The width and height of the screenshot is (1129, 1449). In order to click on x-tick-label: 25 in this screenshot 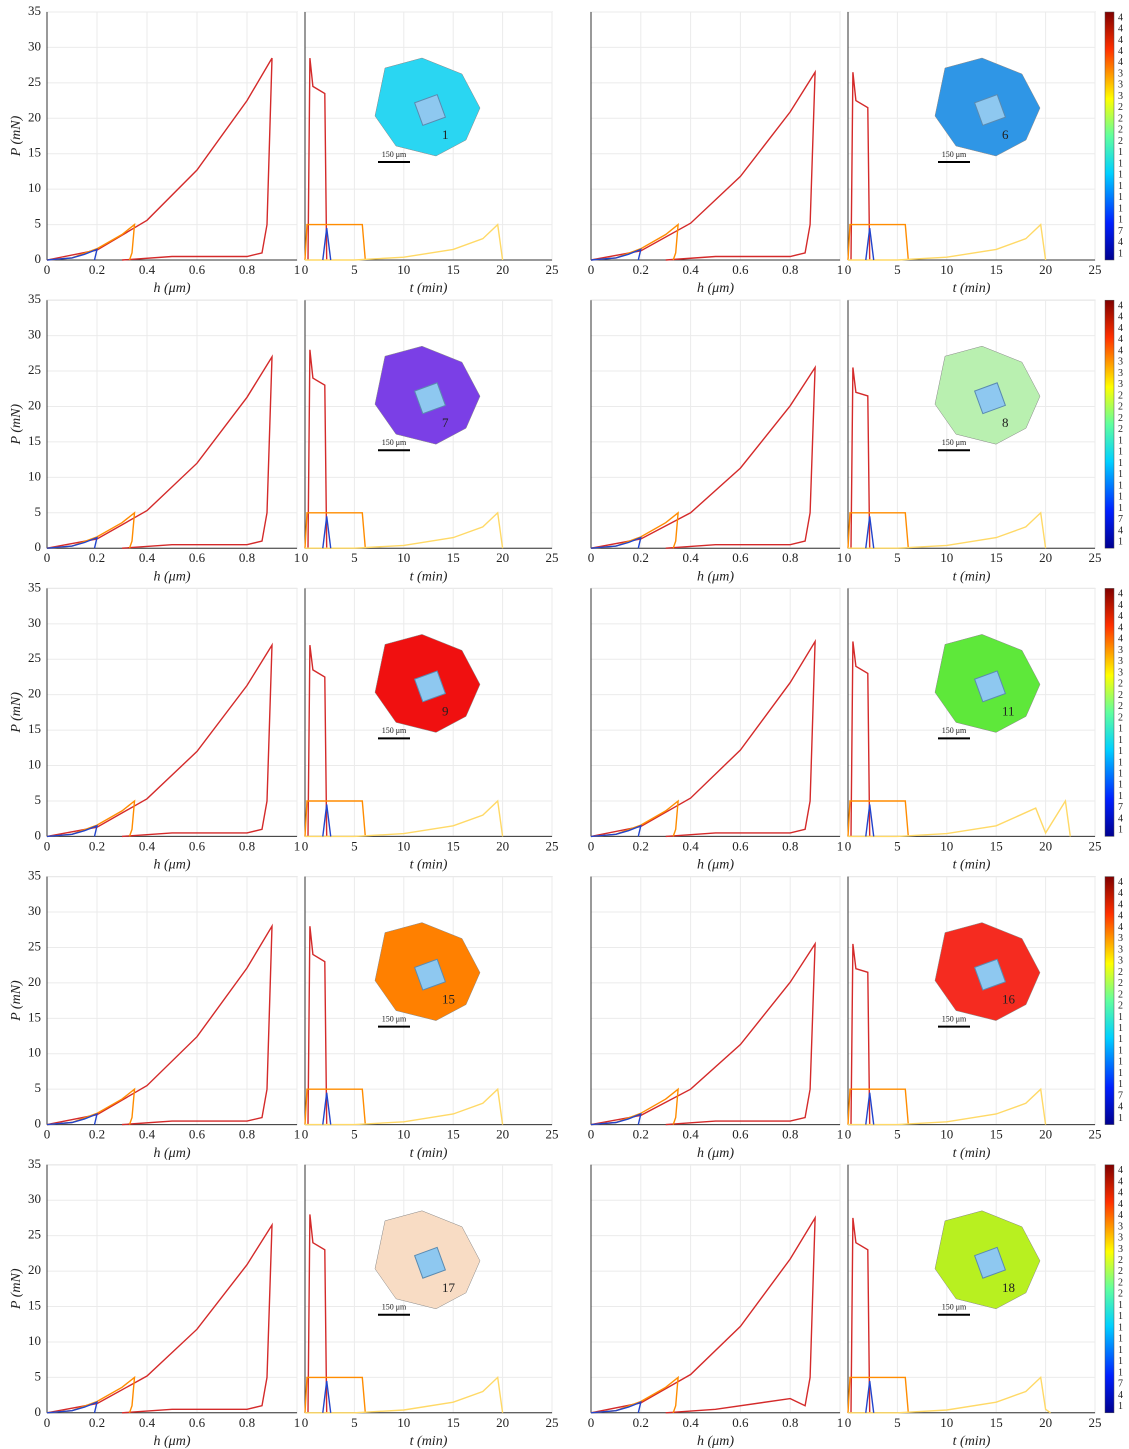, I will do `click(1095, 557)`.